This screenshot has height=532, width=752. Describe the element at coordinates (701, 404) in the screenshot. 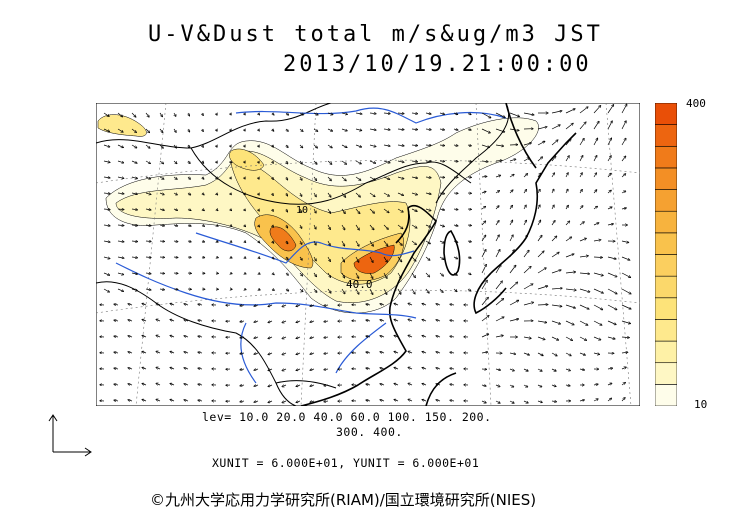

I see `colorbar-min-label: 10` at that location.